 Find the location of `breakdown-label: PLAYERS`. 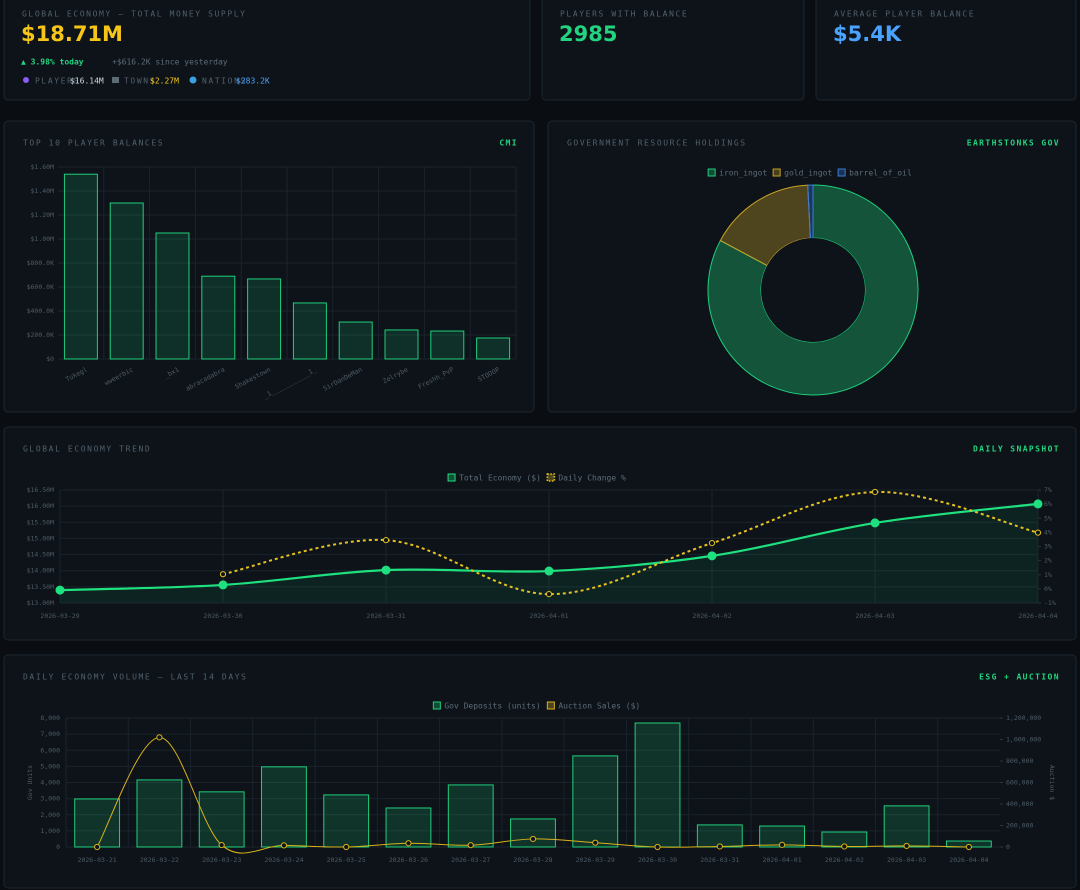

breakdown-label: PLAYERS is located at coordinates (57, 81).